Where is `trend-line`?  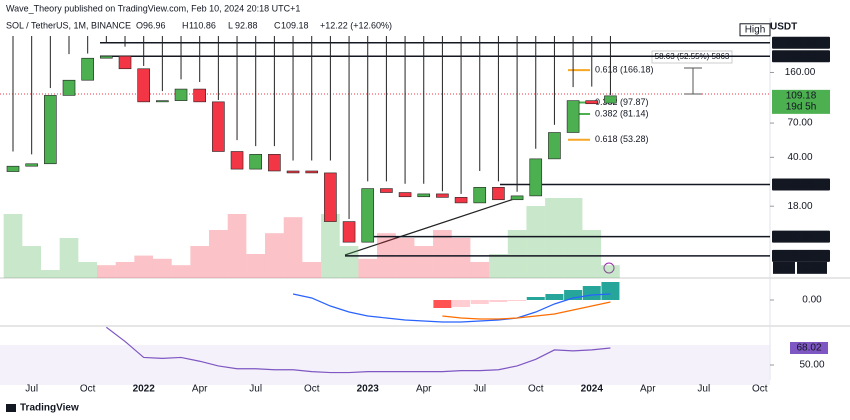 trend-line is located at coordinates (432, 226).